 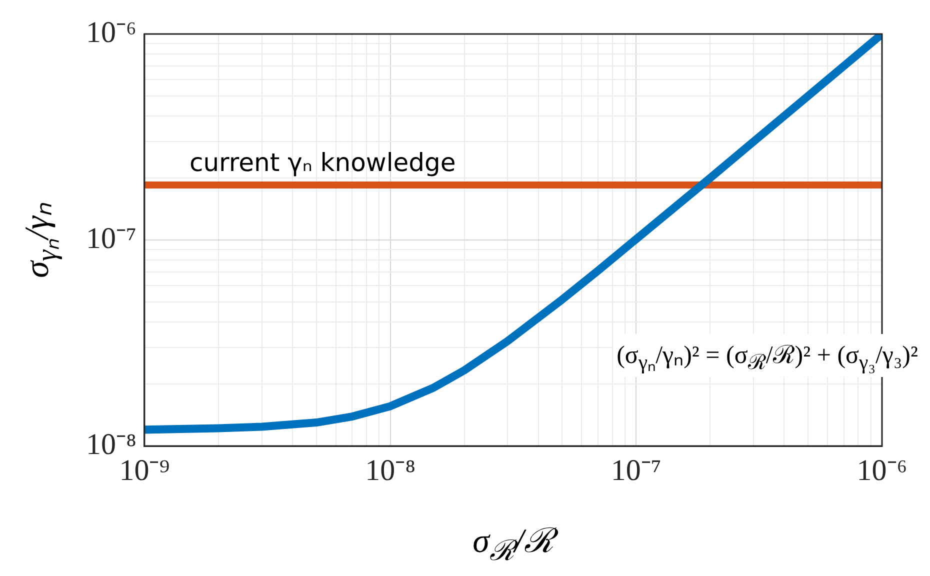 I want to click on x-tick-label: 10⁻⁶, so click(x=882, y=470).